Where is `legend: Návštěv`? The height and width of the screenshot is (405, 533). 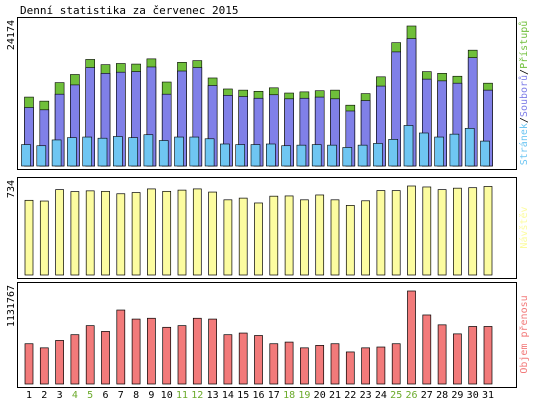 legend: Návštěv is located at coordinates (524, 227).